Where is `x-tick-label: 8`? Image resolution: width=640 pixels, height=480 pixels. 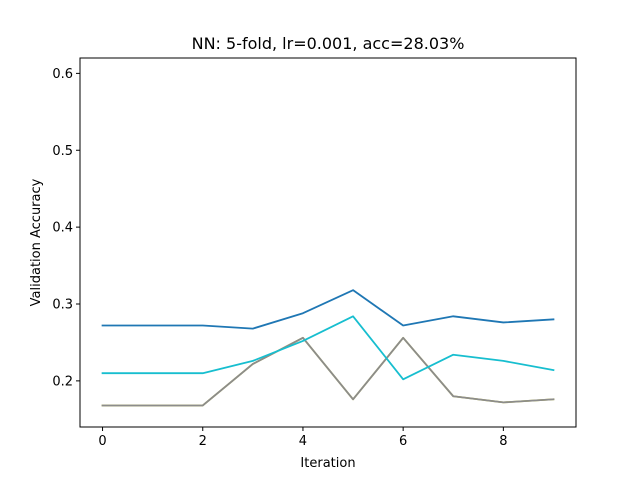
x-tick-label: 8 is located at coordinates (503, 441).